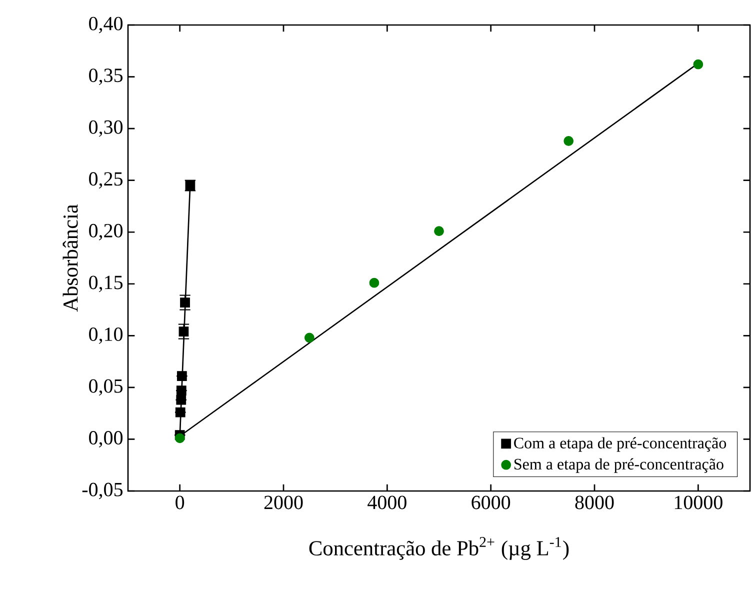  What do you see at coordinates (106, 25) in the screenshot?
I see `y-tick-label: 0,40` at bounding box center [106, 25].